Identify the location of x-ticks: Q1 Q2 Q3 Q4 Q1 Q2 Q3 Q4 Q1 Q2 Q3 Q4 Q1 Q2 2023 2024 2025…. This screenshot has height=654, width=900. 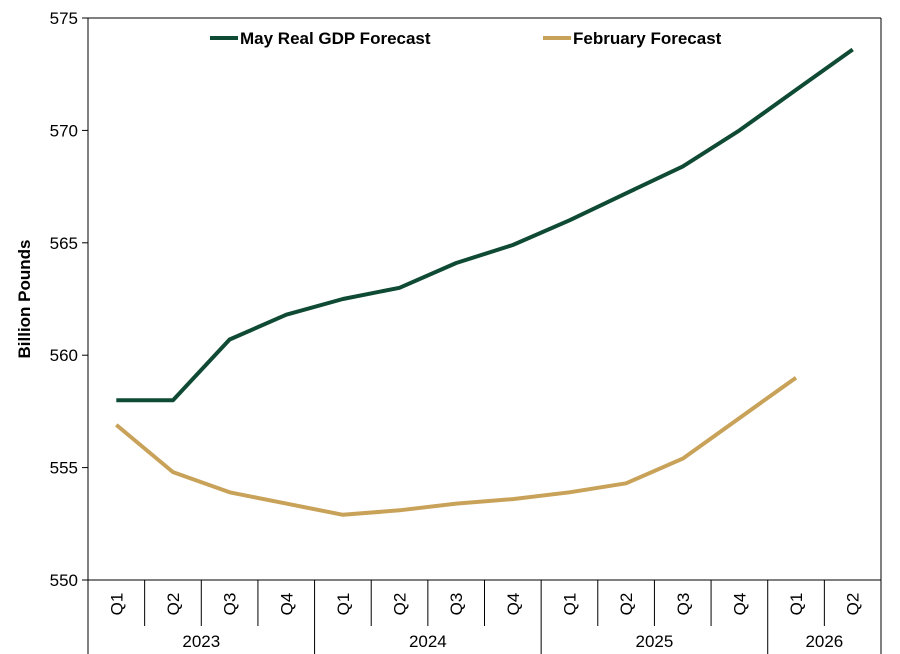
(484, 617).